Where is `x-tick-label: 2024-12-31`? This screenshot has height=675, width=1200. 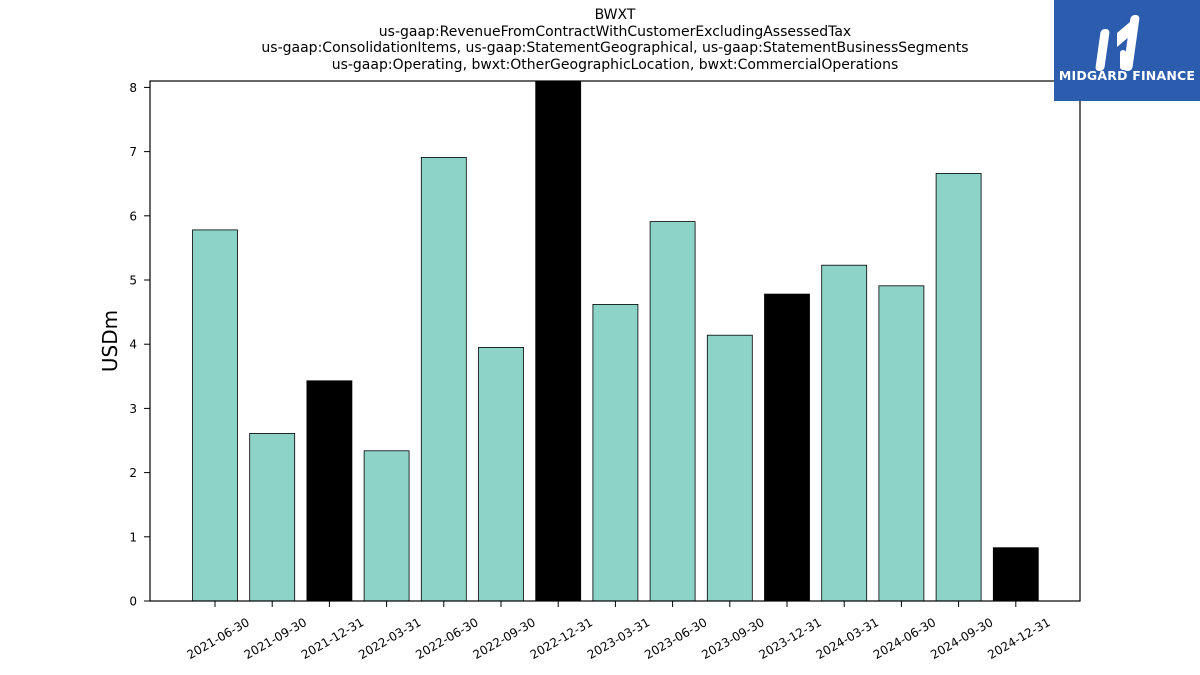 x-tick-label: 2024-12-31 is located at coordinates (1018, 638).